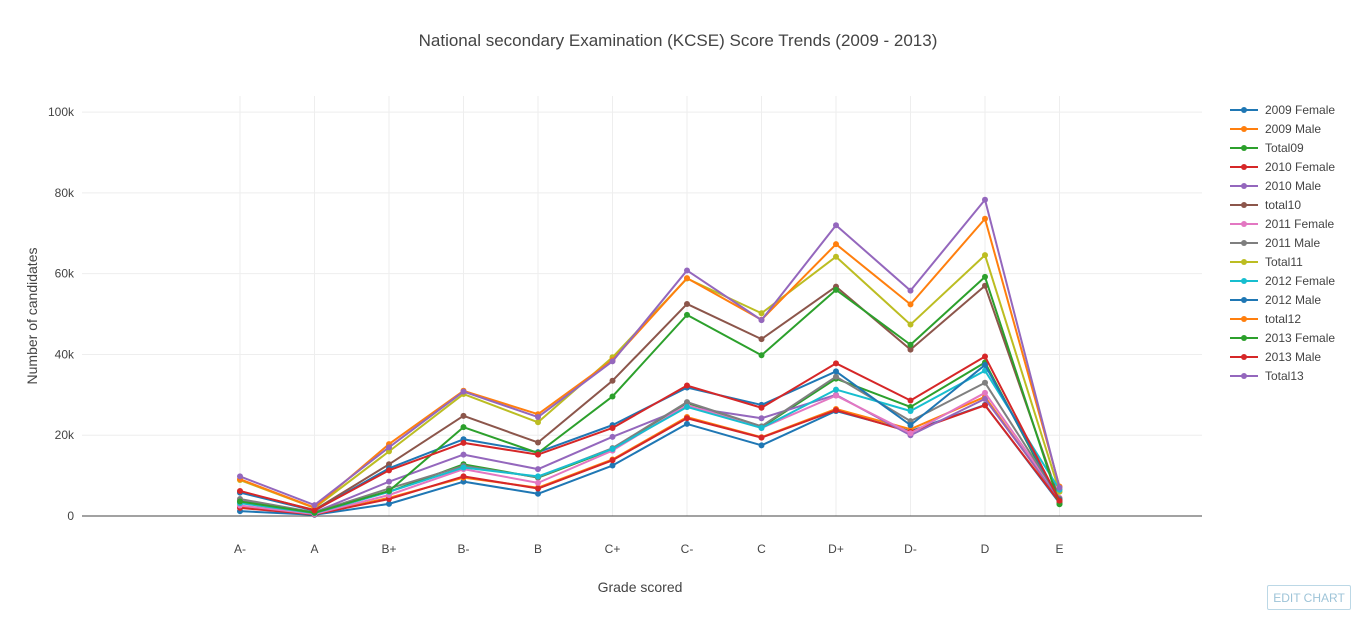  I want to click on y-tick-label: 0, so click(70, 516).